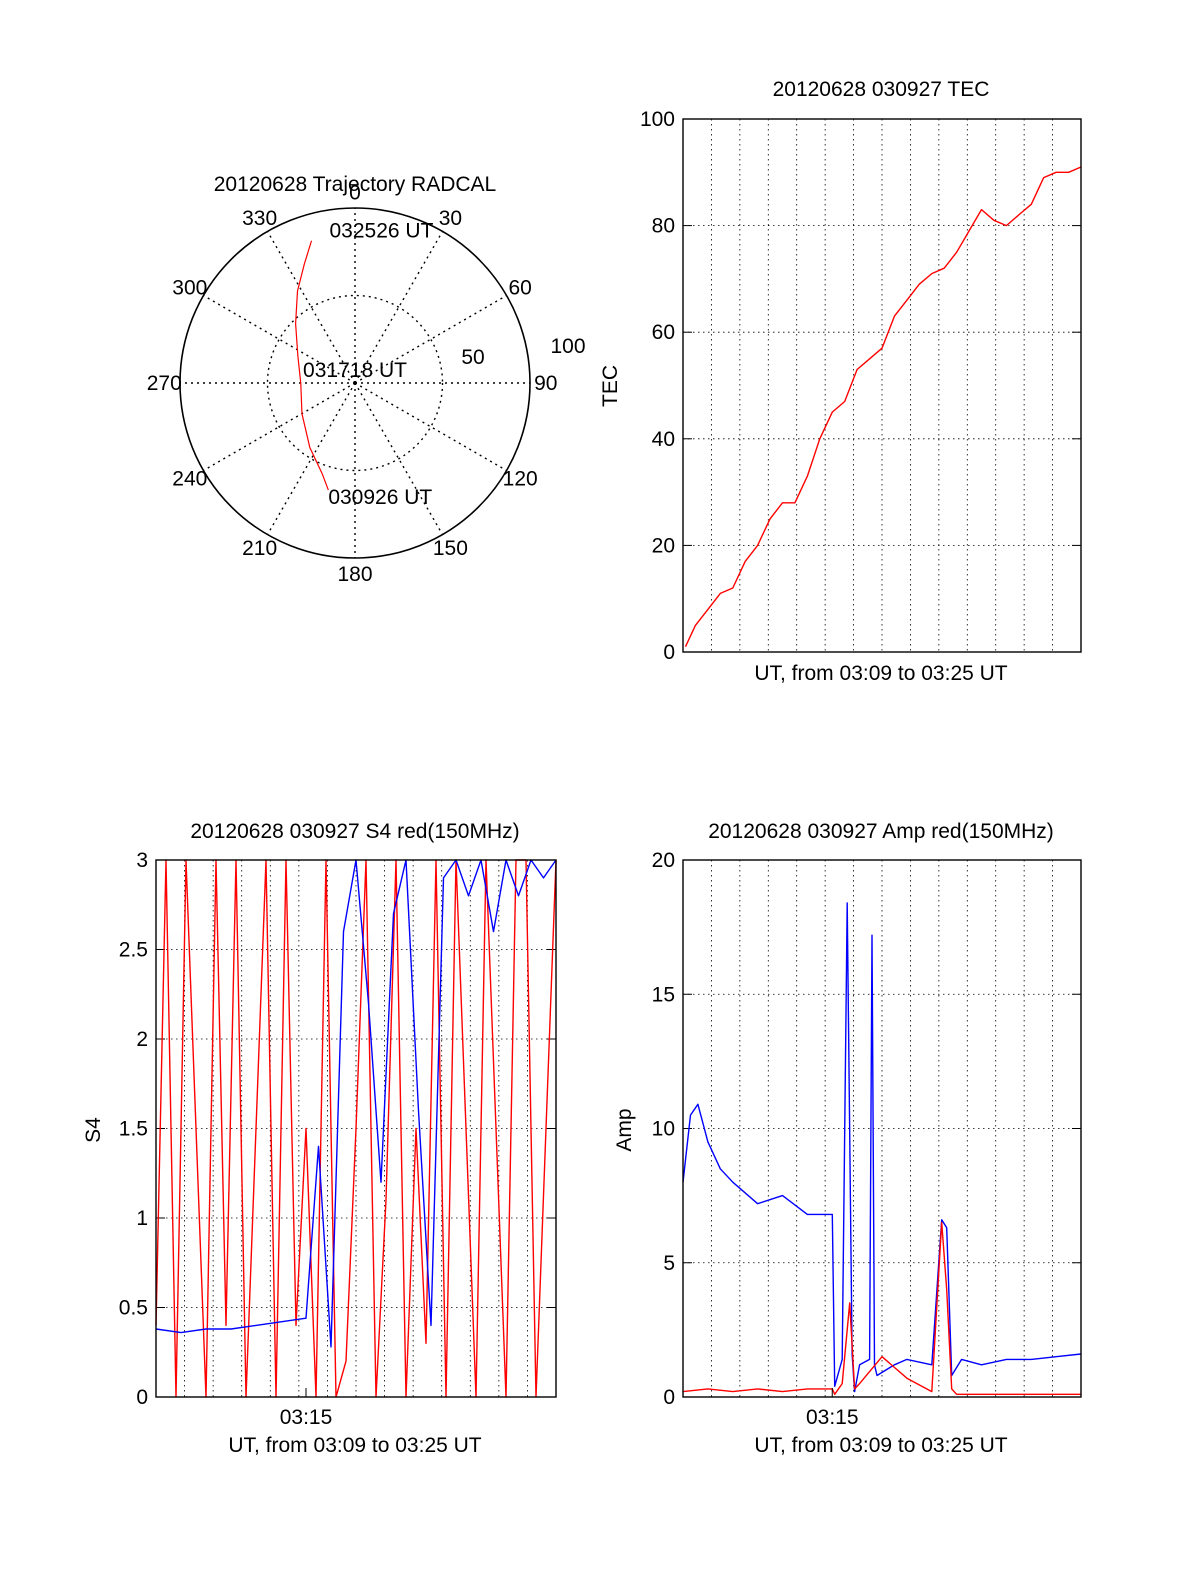 The height and width of the screenshot is (1575, 1200). Describe the element at coordinates (657, 119) in the screenshot. I see `y-tick-label: 100` at that location.